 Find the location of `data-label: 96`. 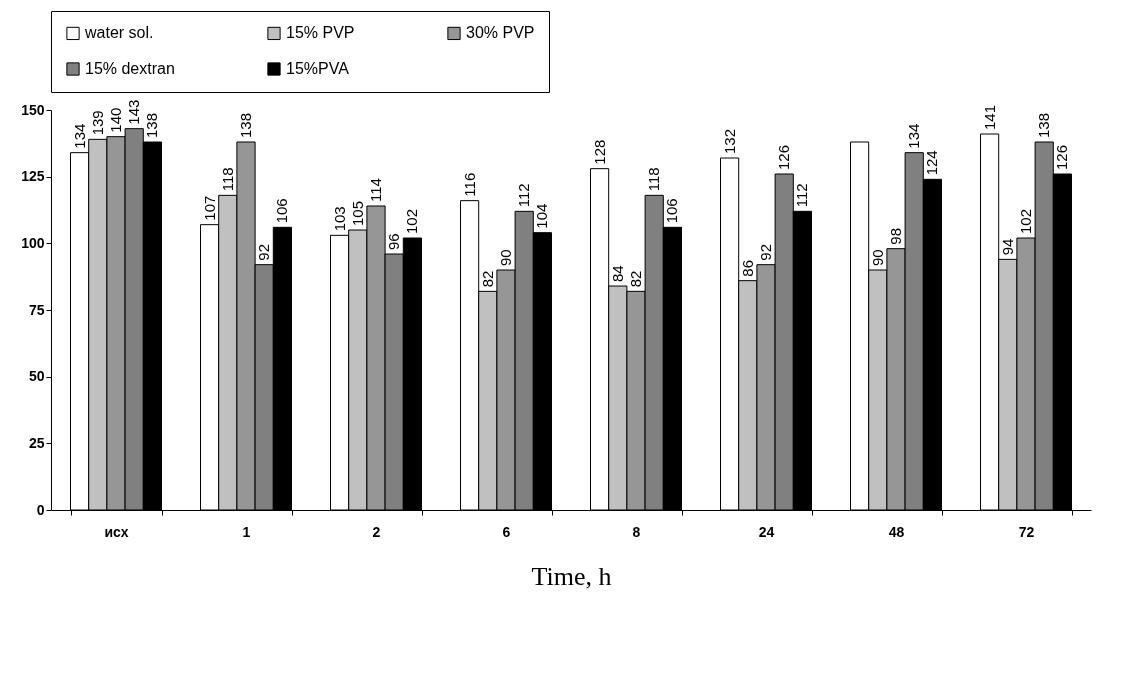

data-label: 96 is located at coordinates (394, 241).